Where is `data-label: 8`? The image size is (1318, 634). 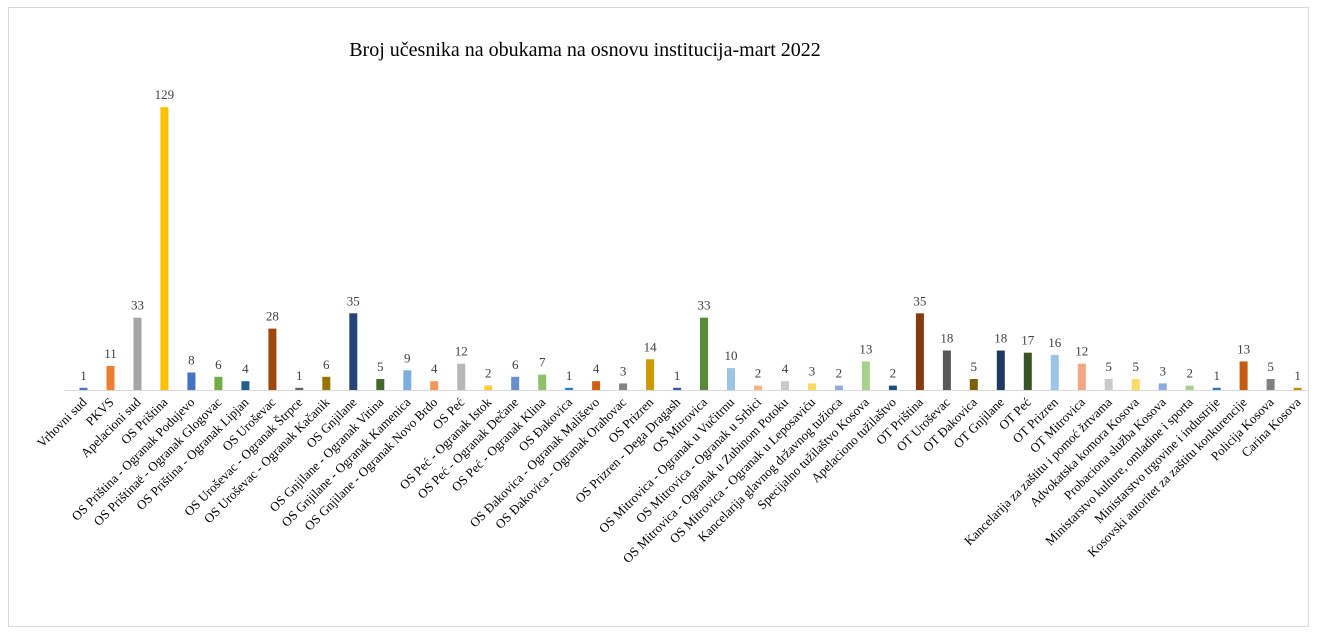
data-label: 8 is located at coordinates (191, 360).